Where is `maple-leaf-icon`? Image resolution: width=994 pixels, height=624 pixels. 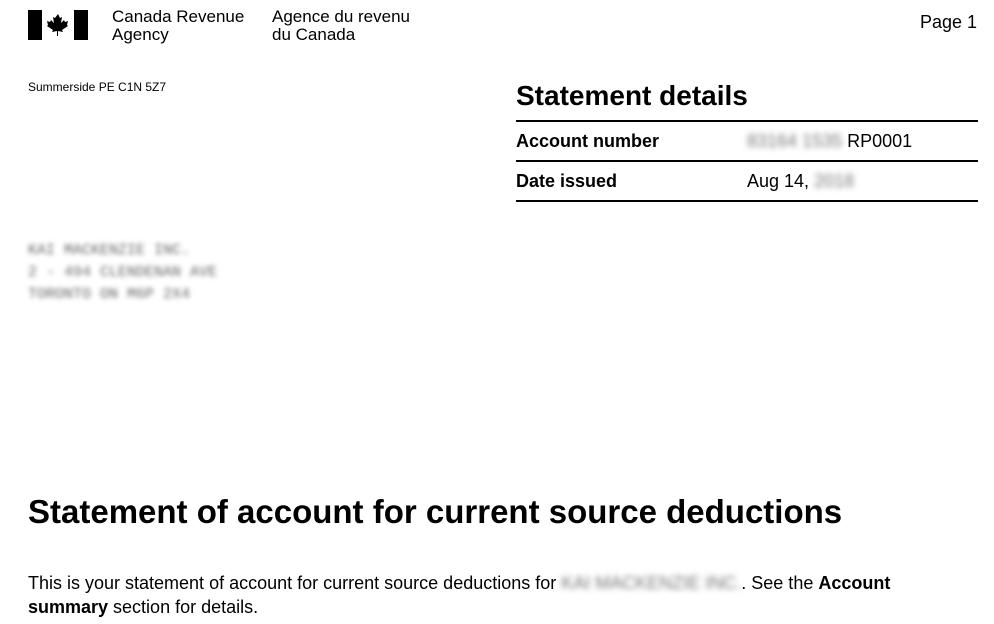
maple-leaf-icon is located at coordinates (58, 25).